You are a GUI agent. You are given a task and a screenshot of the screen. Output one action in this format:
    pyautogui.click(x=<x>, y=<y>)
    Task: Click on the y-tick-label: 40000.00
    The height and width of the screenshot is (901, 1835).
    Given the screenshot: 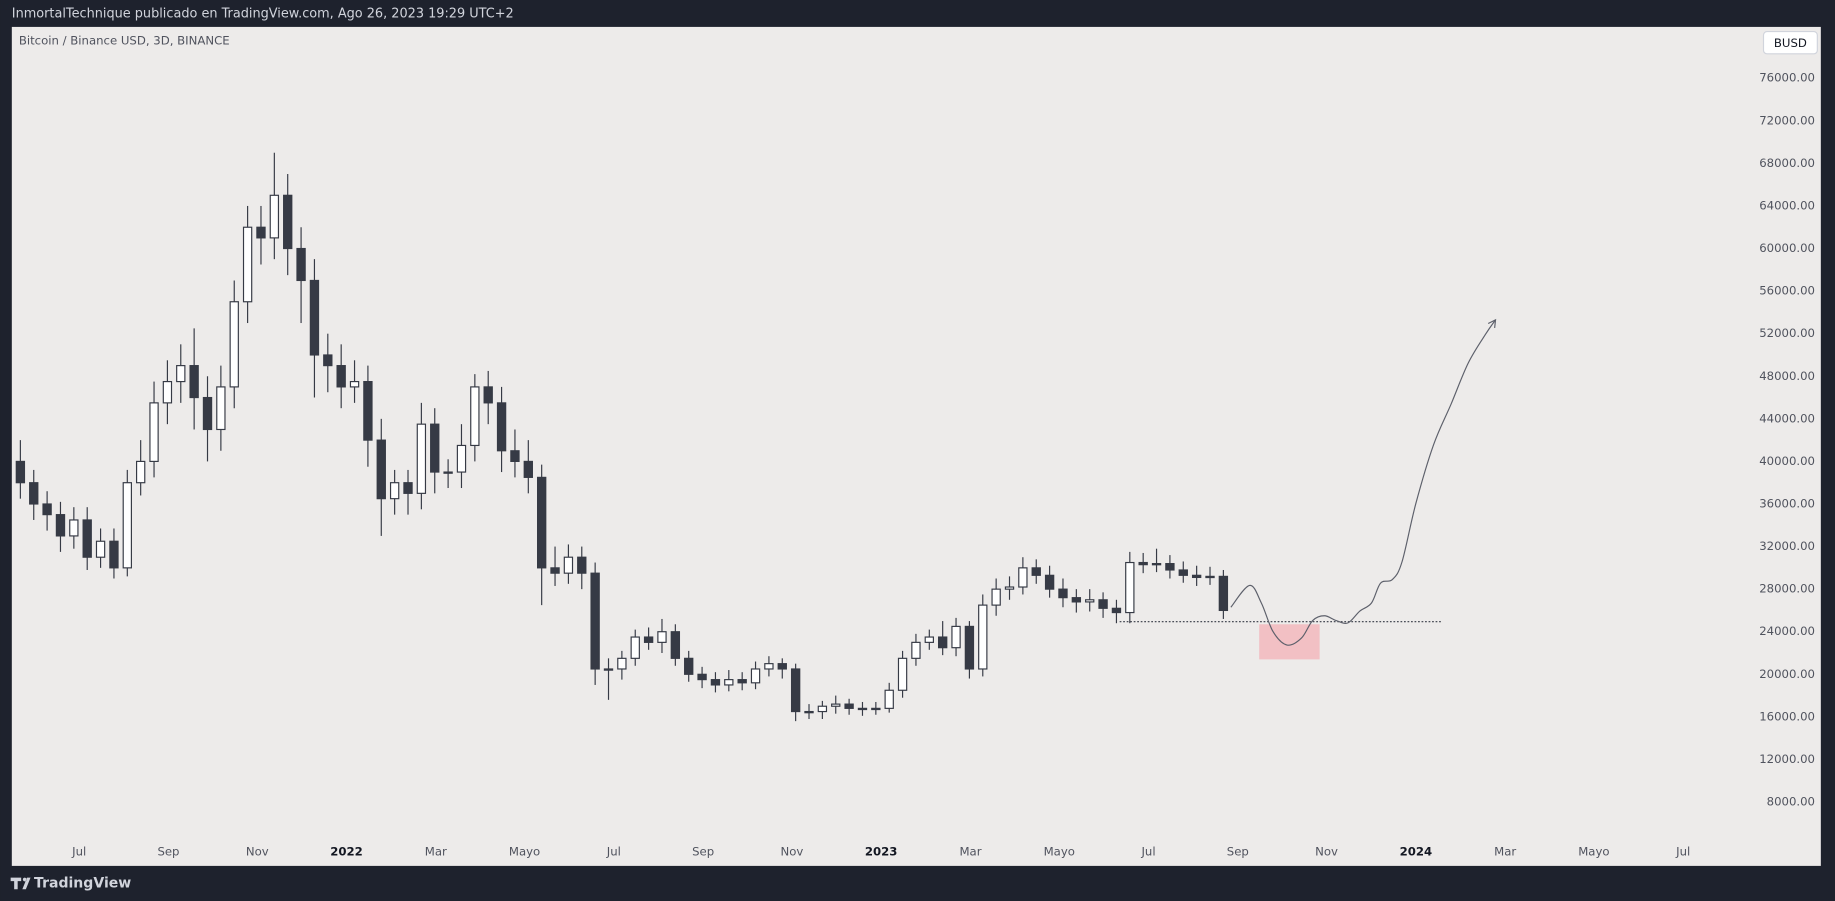 What is the action you would take?
    pyautogui.click(x=1787, y=461)
    